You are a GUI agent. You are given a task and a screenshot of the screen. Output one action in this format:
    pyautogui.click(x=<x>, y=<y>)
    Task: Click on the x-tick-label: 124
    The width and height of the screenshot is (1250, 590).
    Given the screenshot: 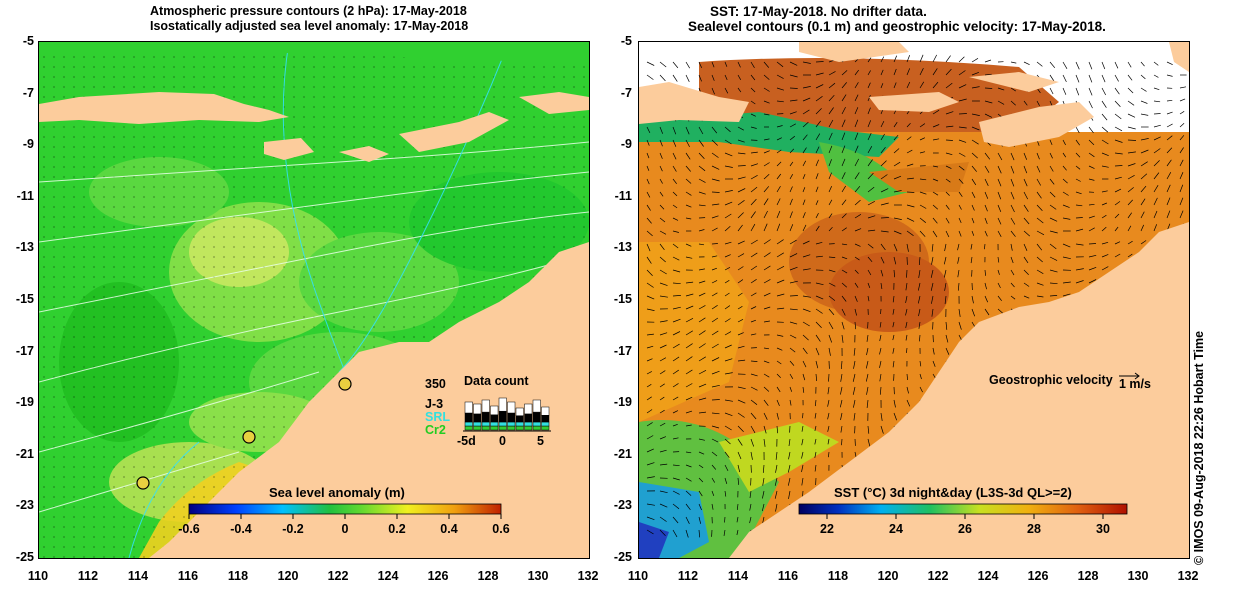 What is the action you would take?
    pyautogui.click(x=388, y=576)
    